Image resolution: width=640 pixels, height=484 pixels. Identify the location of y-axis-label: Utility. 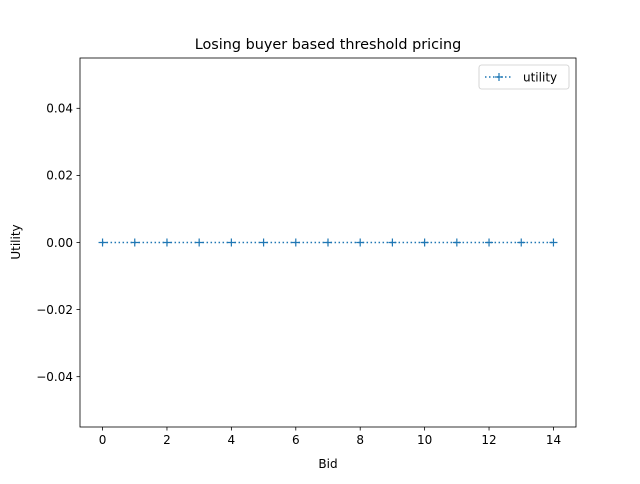
(16, 241).